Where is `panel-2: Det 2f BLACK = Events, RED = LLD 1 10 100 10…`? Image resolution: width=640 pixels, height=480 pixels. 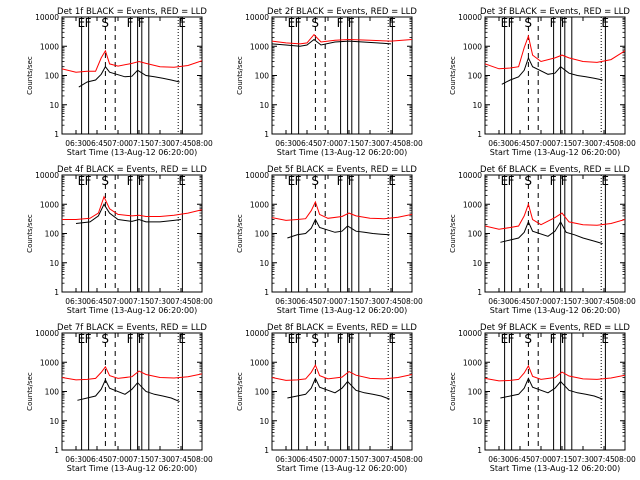 panel-2: Det 2f BLACK = Events, RED = LLD 1 10 100 10… is located at coordinates (329, 82).